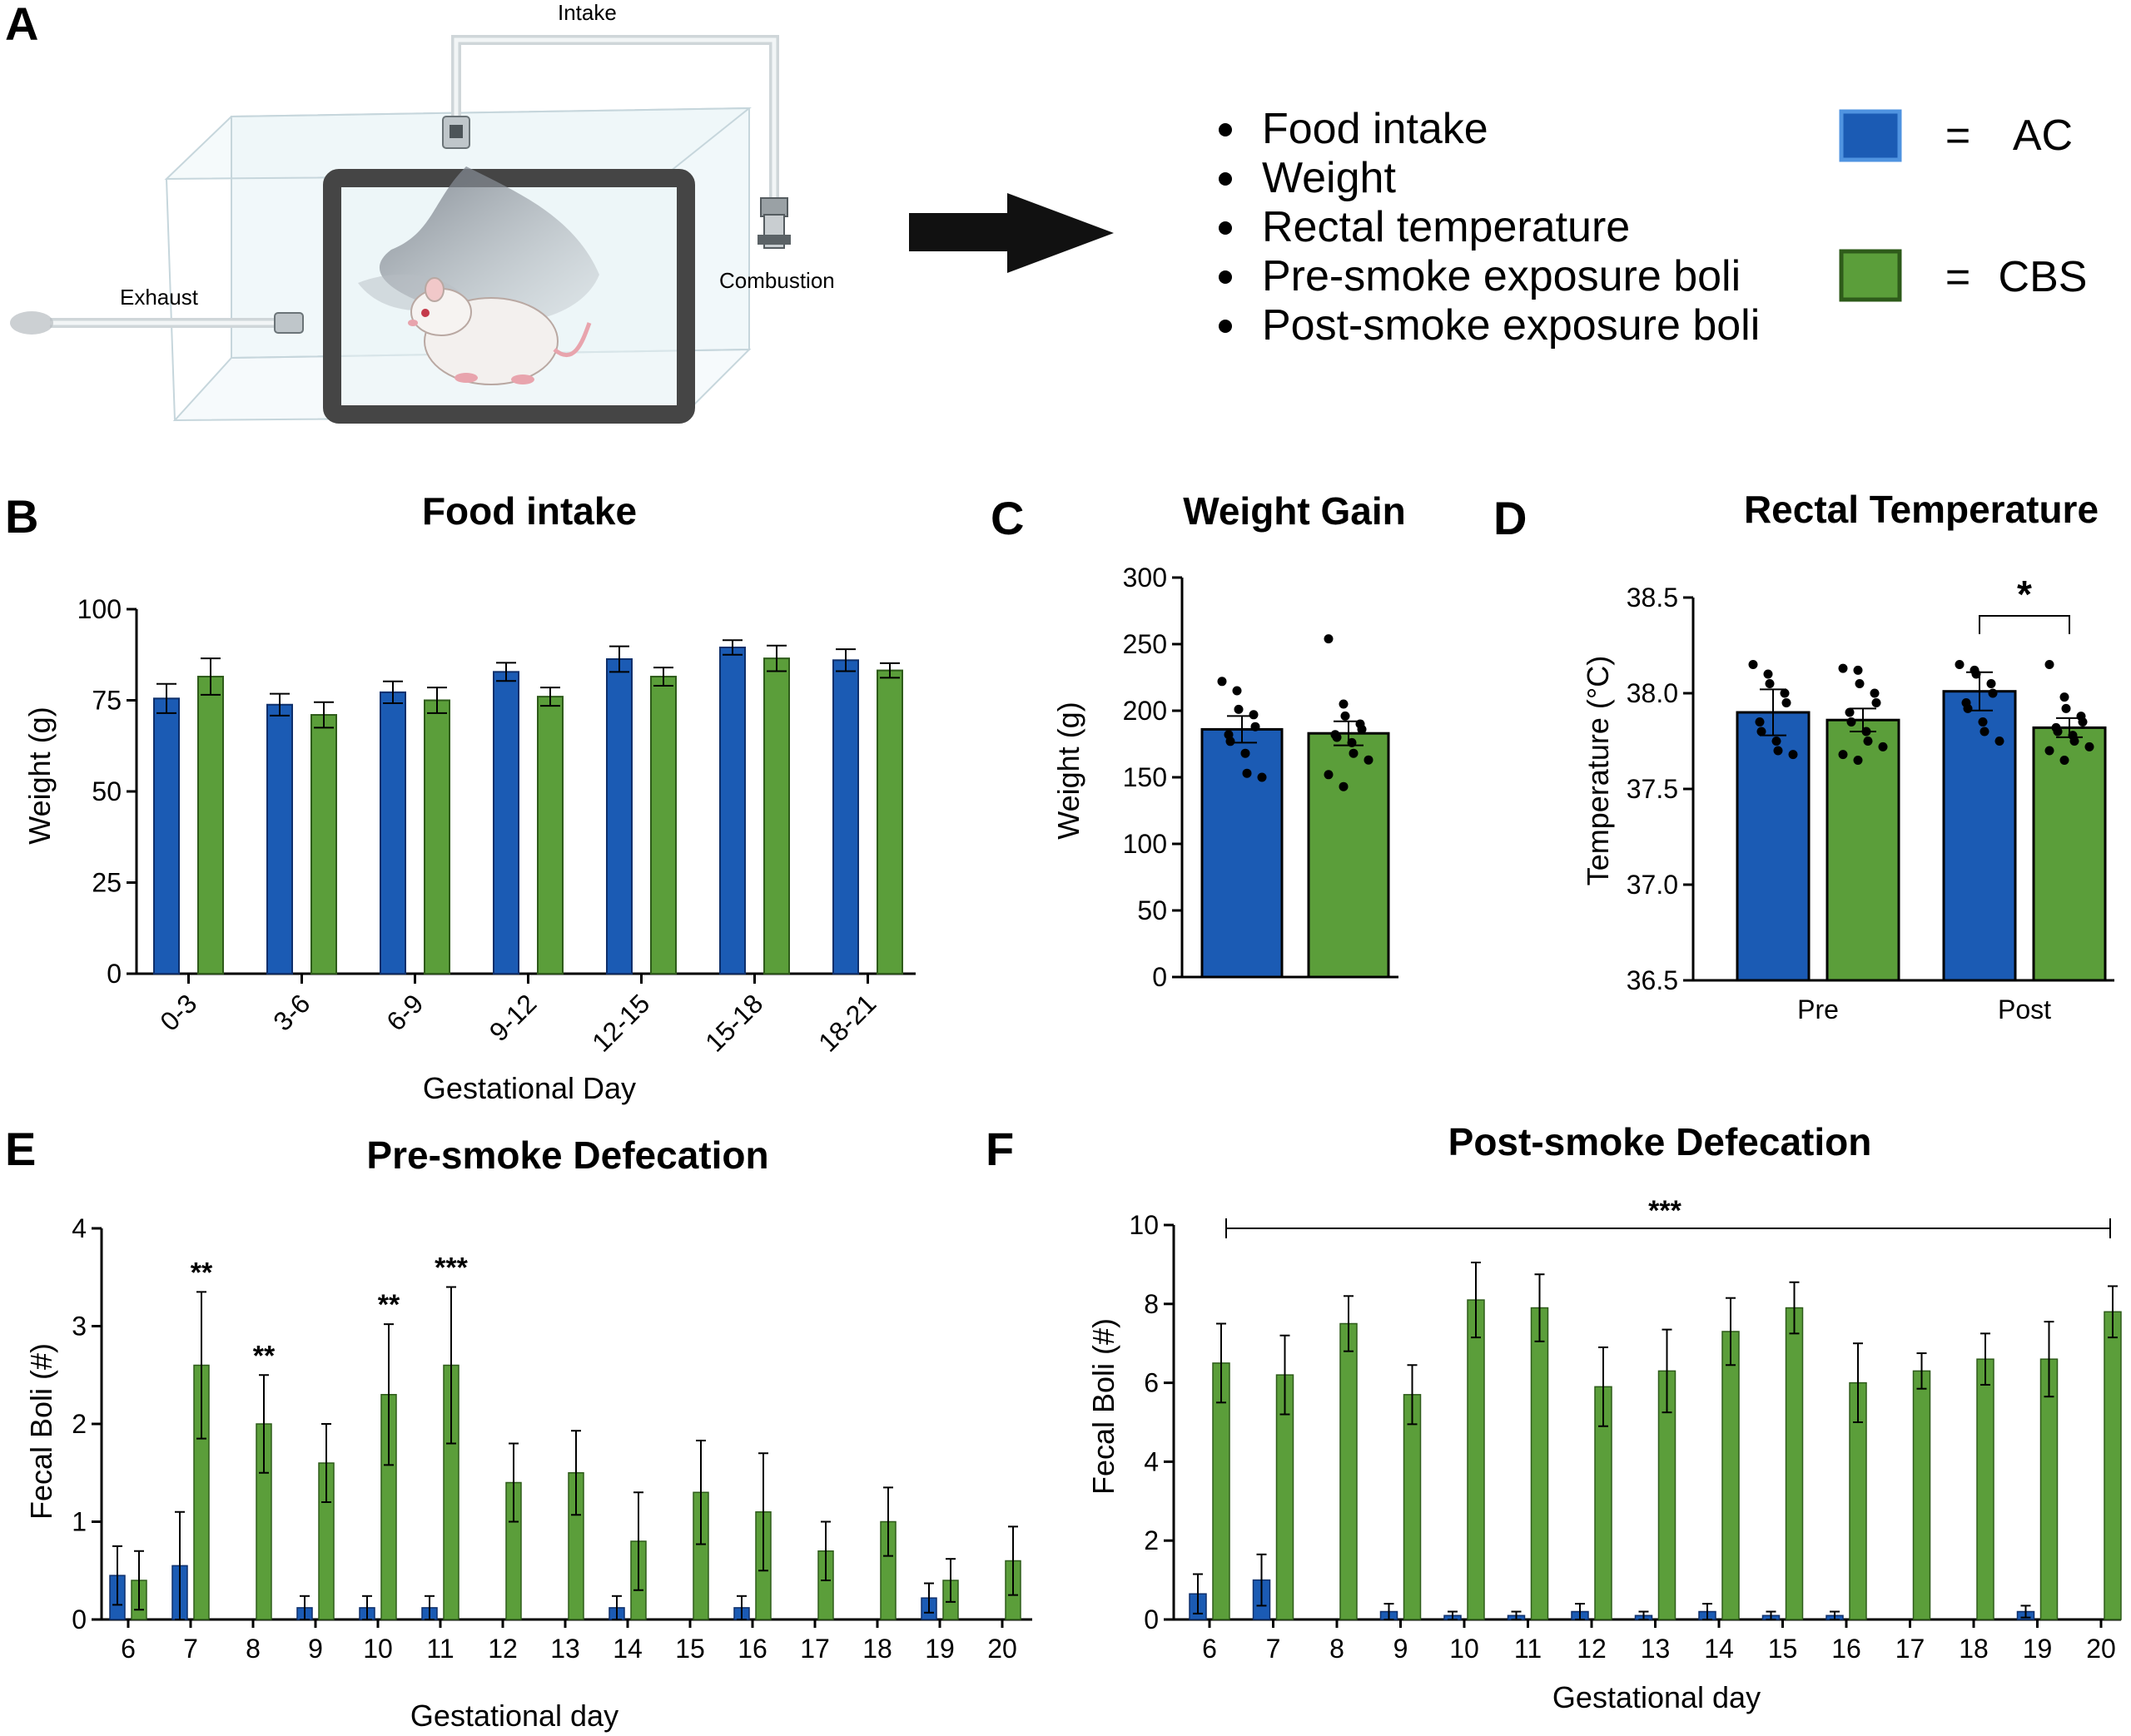  Describe the element at coordinates (496, 826) in the screenshot. I see `chart-b-plot: 0 25 50 75 100 0-3 3-6 6-9 9-12 12-15 15-18 18-21` at that location.